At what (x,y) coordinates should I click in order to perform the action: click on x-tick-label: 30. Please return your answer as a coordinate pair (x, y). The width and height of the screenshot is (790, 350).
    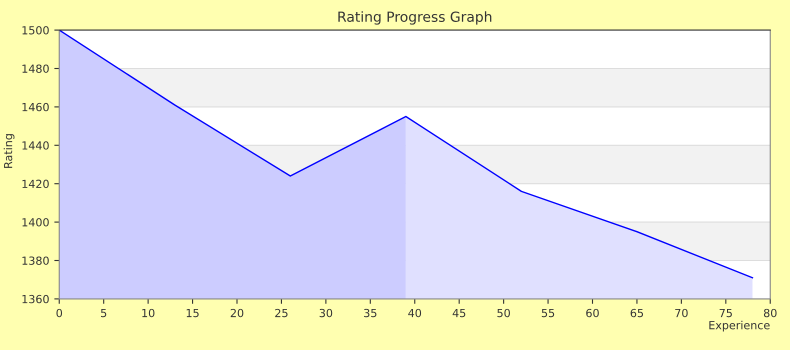
    Looking at the image, I should click on (326, 313).